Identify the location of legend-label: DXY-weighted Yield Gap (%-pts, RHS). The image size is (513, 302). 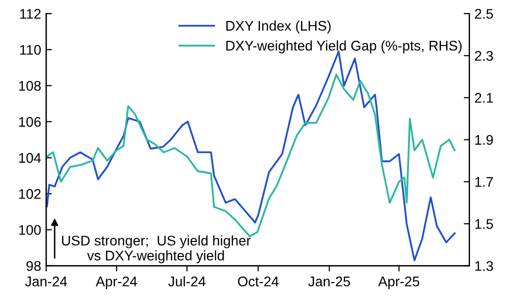
(344, 47).